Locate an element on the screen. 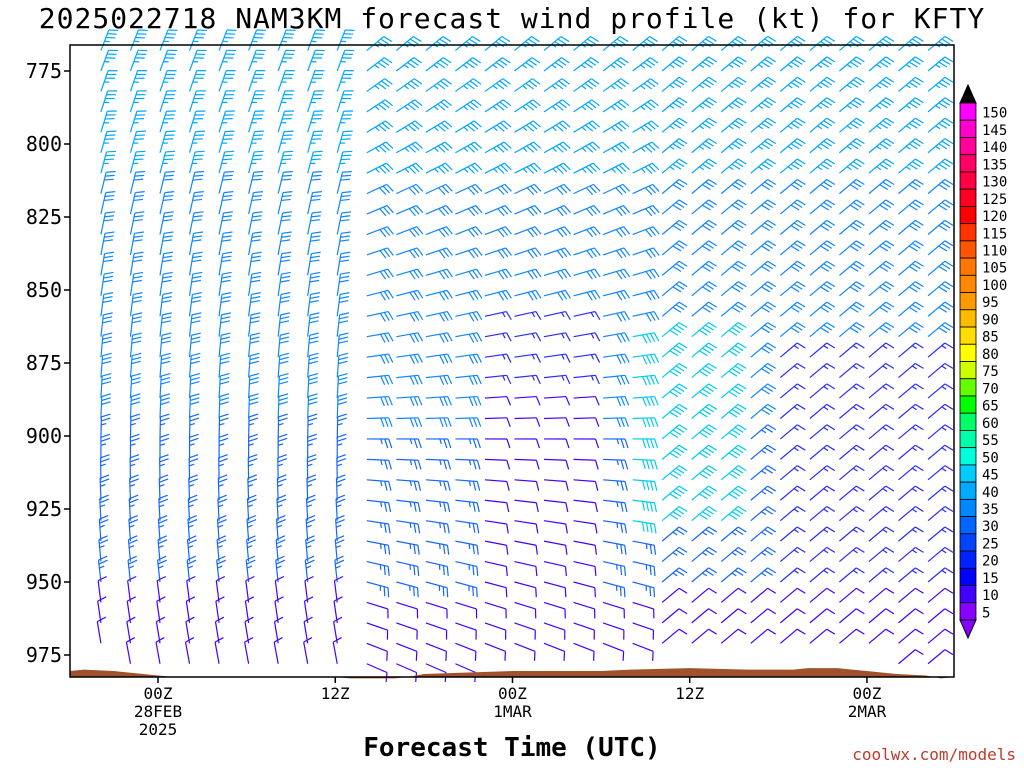 This screenshot has width=1024, height=768. colorbar-label: 20 is located at coordinates (990, 562).